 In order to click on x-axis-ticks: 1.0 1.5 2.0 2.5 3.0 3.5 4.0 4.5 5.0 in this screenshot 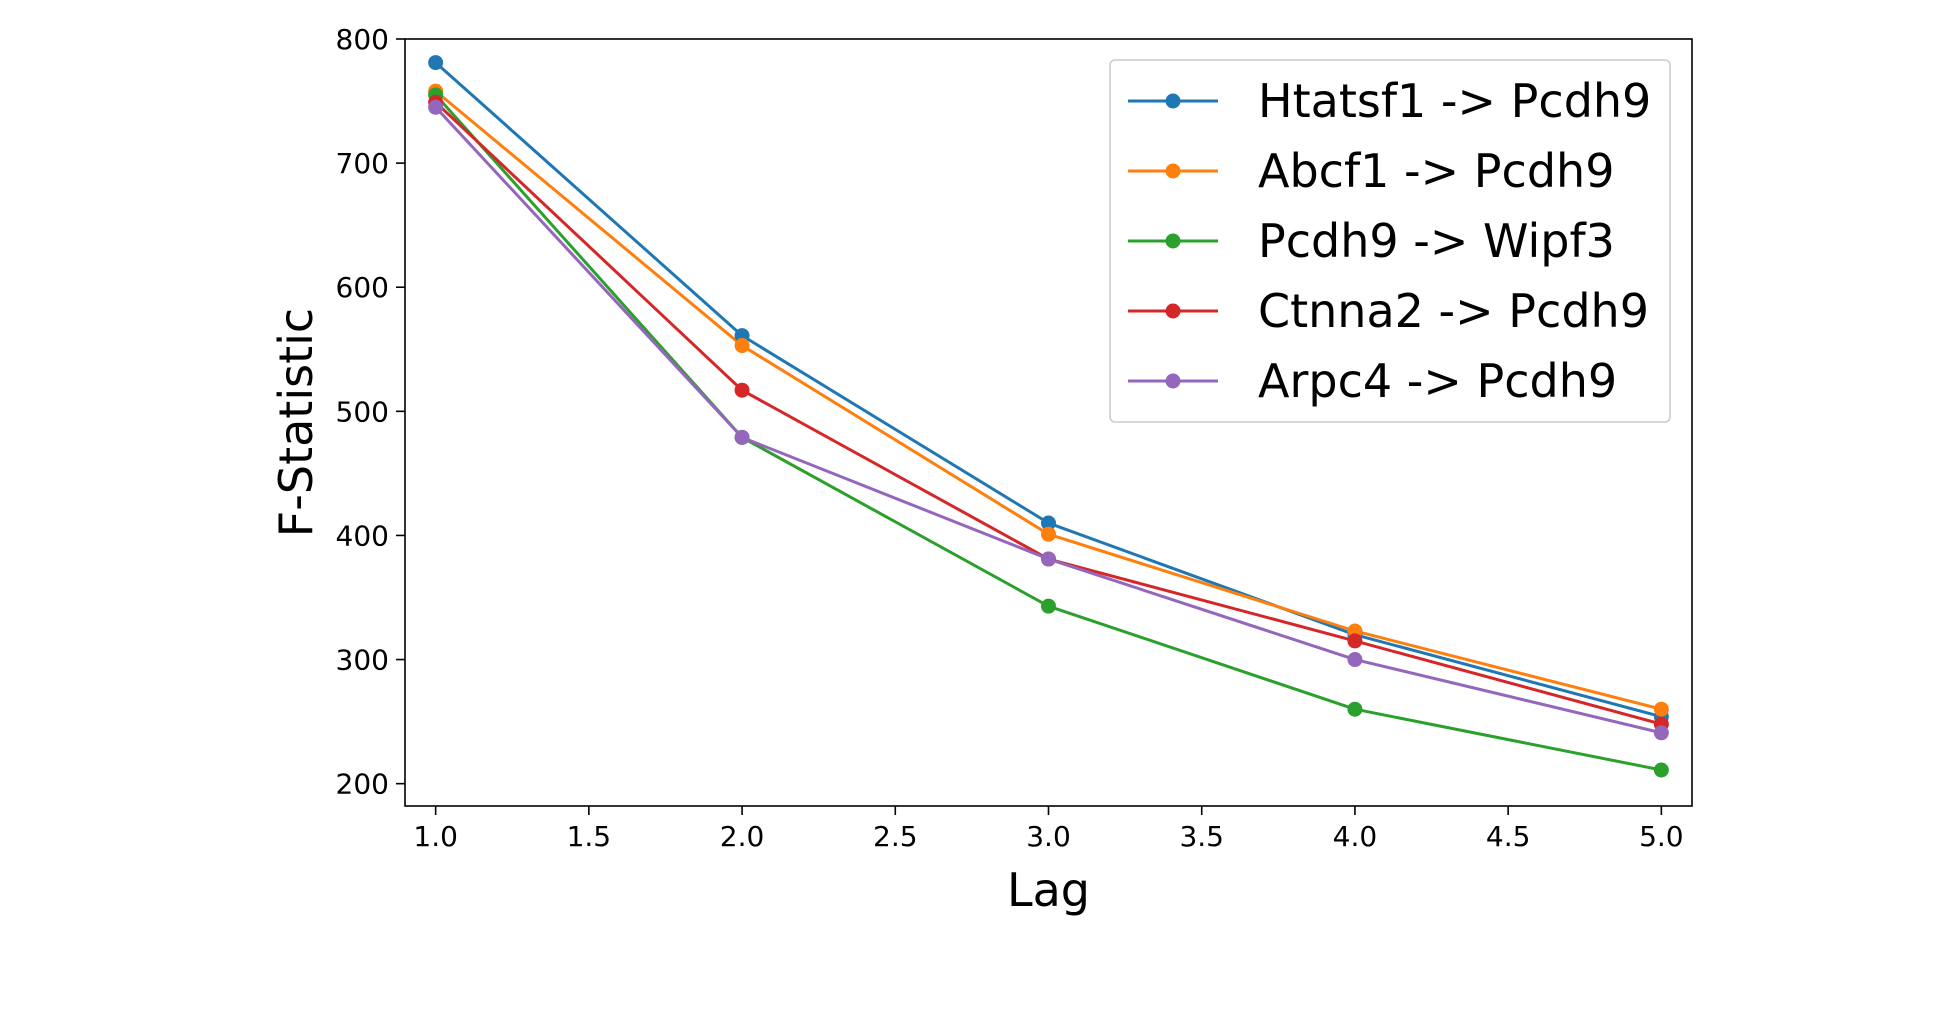, I will do `click(1048, 829)`.